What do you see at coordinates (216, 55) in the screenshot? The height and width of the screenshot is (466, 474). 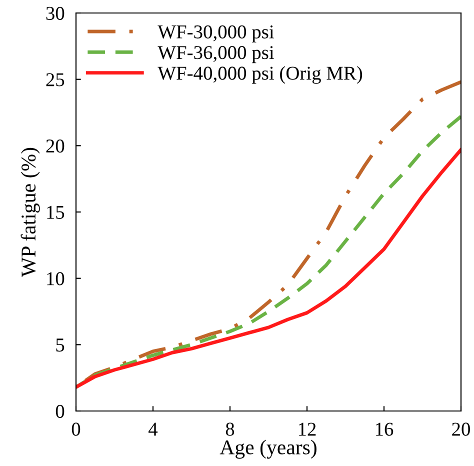 I see `legend-label: WF-36,000 psi` at bounding box center [216, 55].